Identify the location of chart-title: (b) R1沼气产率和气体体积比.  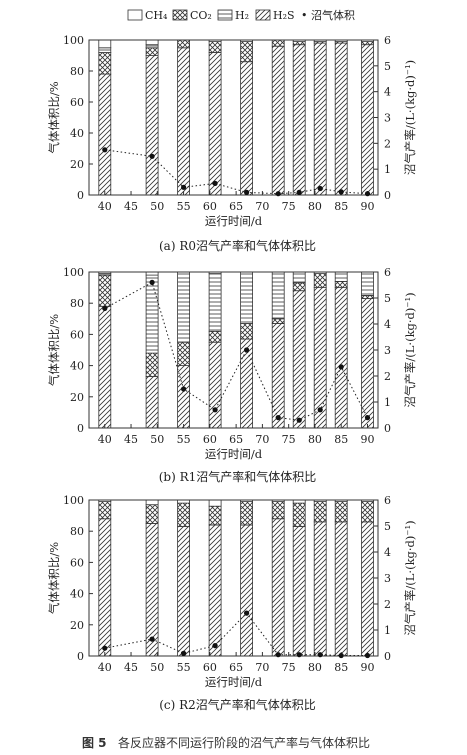
(238, 476).